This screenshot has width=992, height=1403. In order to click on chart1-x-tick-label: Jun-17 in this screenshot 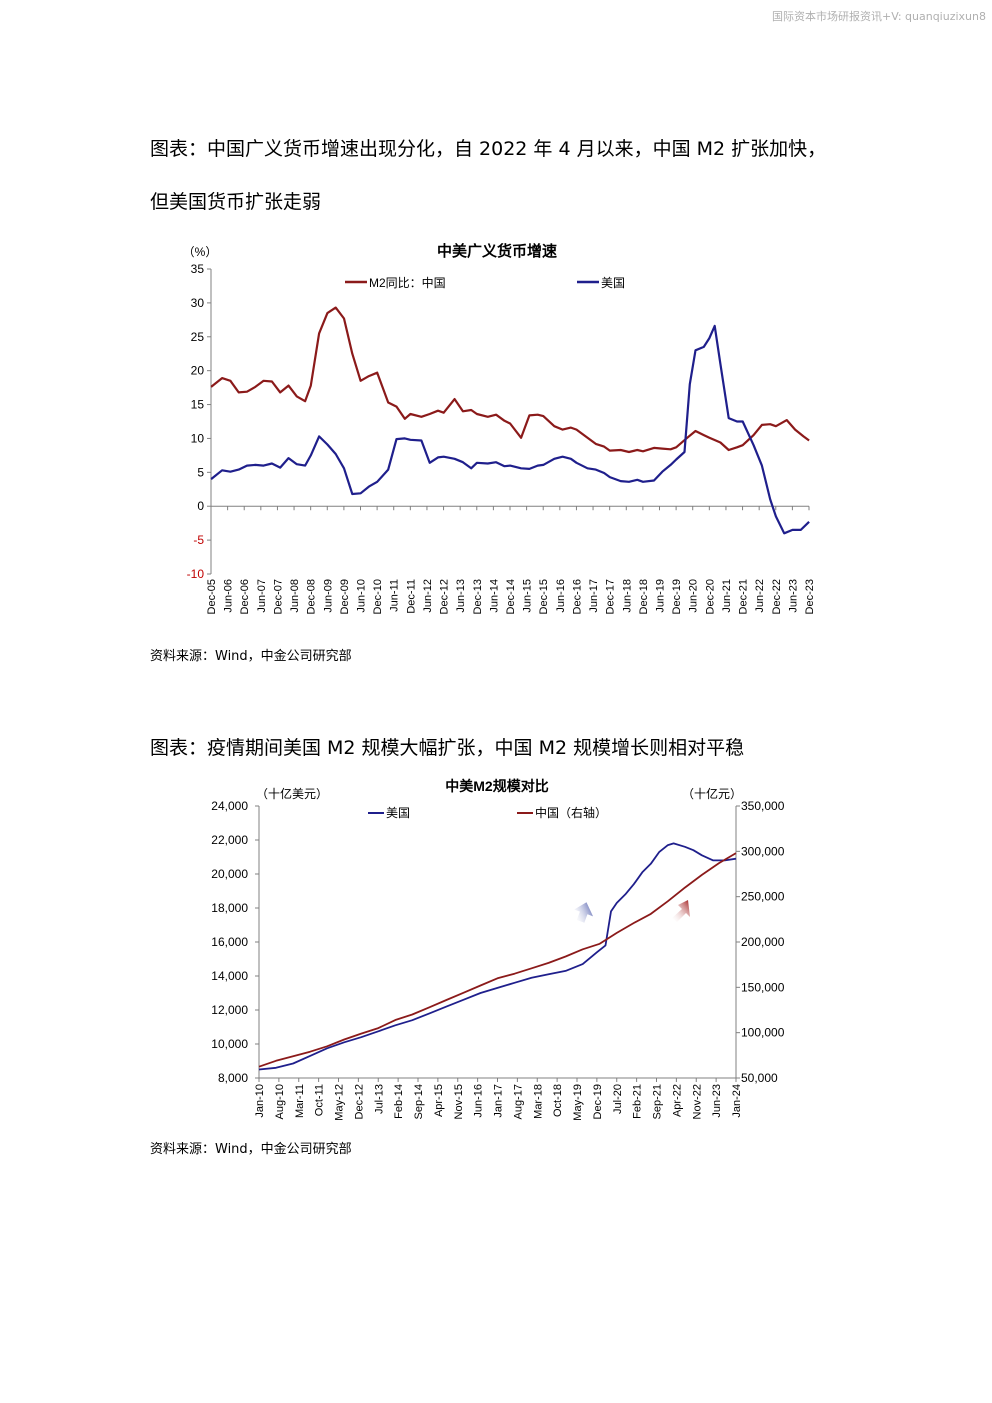, I will do `click(594, 596)`.